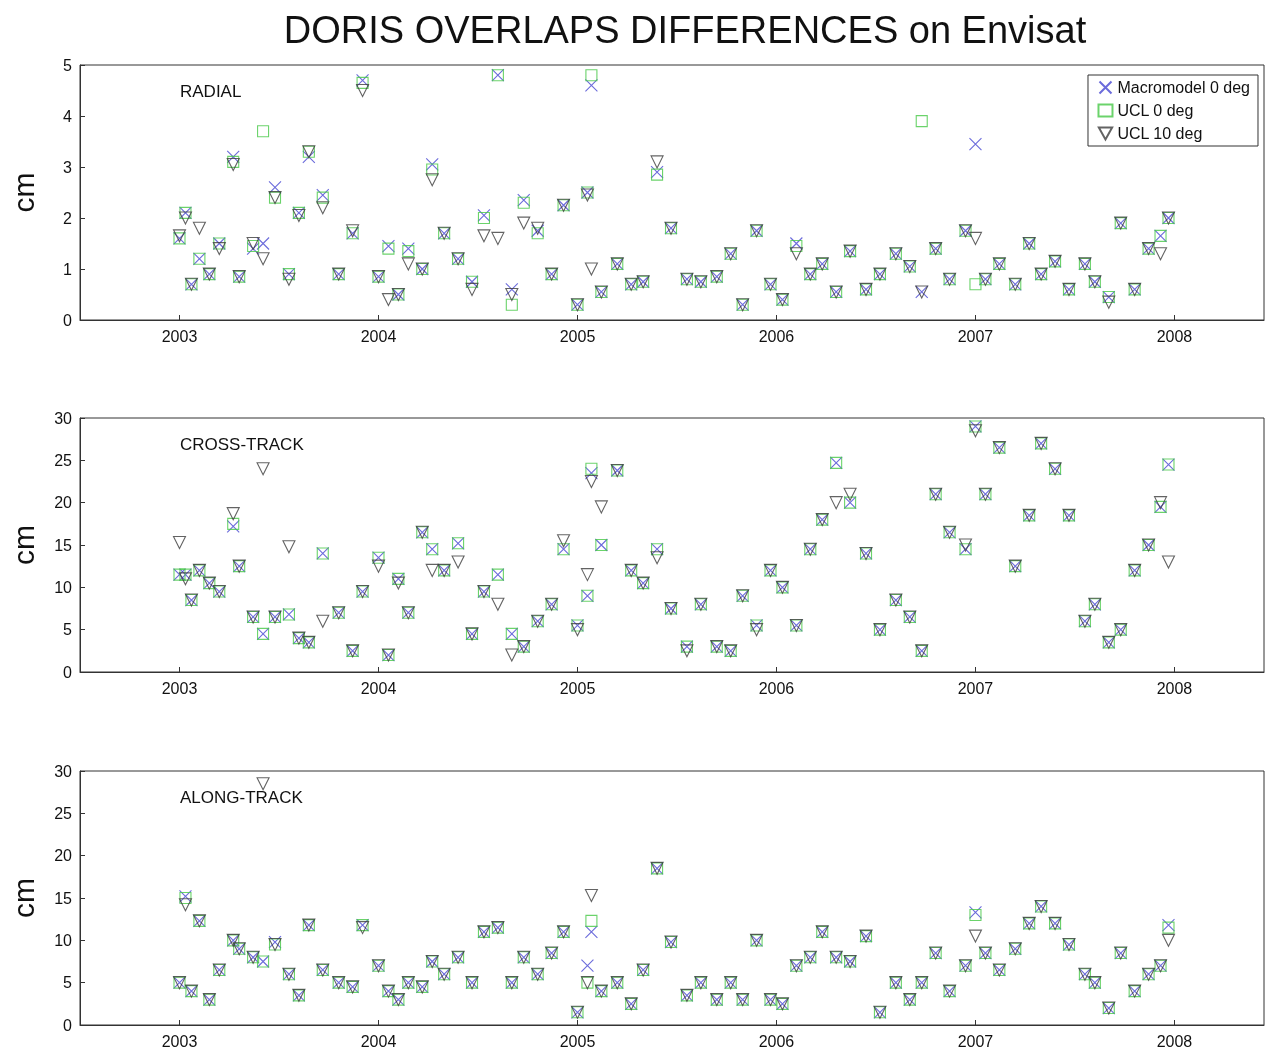 This screenshot has height=1055, width=1266. What do you see at coordinates (68, 269) in the screenshot?
I see `y-tick-label: 1` at bounding box center [68, 269].